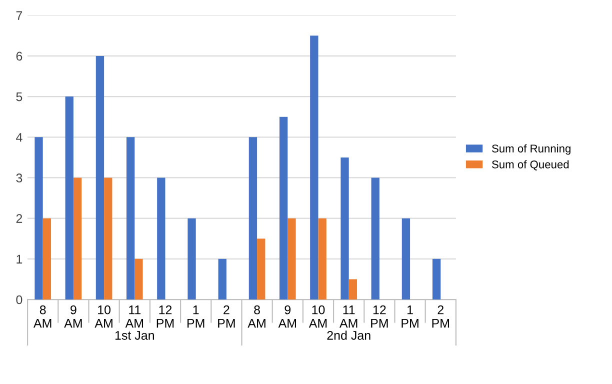 Image resolution: width=612 pixels, height=384 pixels. What do you see at coordinates (348, 335) in the screenshot?
I see `text: 2nd Jan` at bounding box center [348, 335].